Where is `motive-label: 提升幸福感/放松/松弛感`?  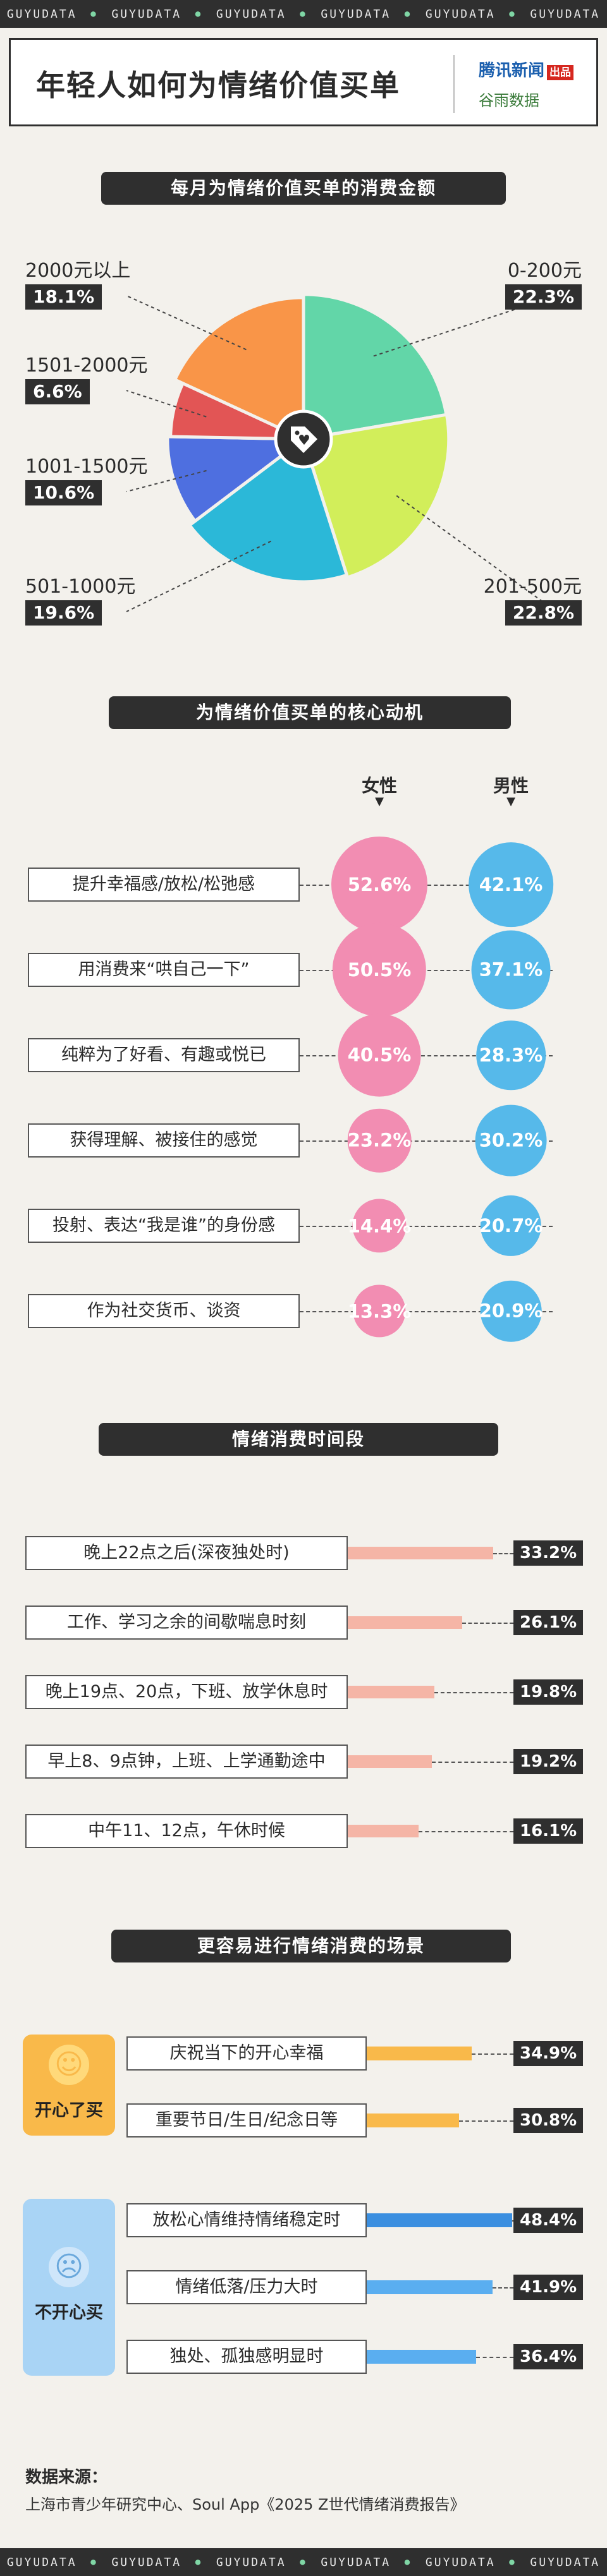 motive-label: 提升幸福感/放松/松弛感 is located at coordinates (164, 885).